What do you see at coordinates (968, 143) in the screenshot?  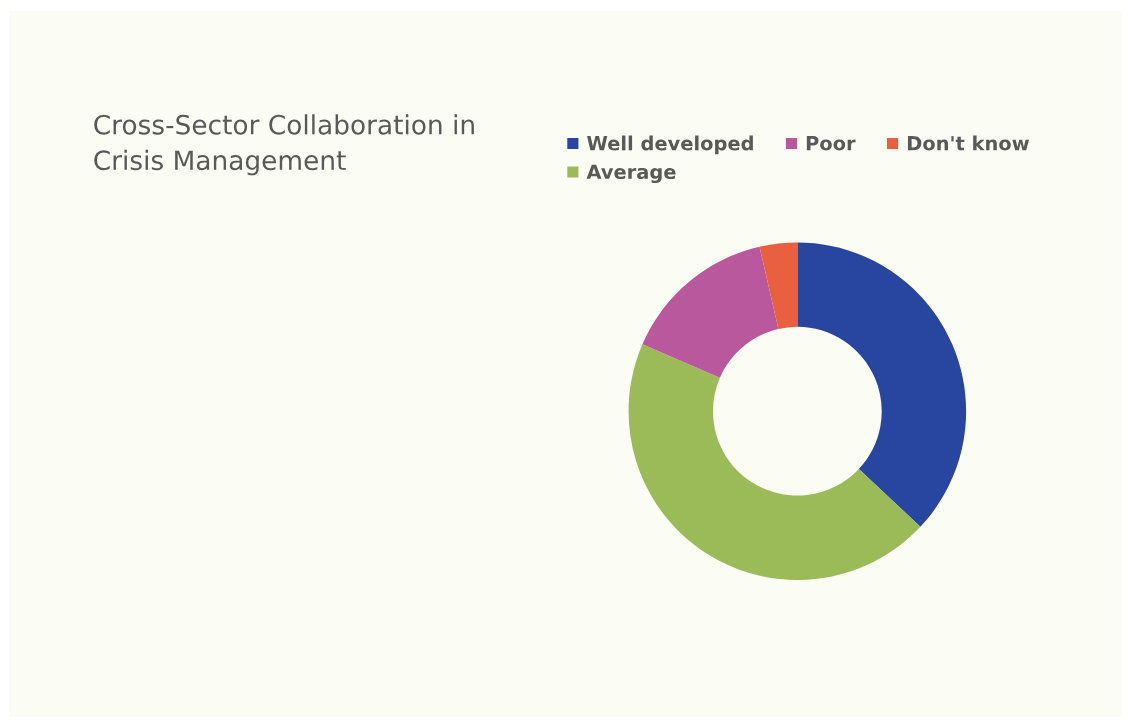 I see `legend-label: Don't know` at bounding box center [968, 143].